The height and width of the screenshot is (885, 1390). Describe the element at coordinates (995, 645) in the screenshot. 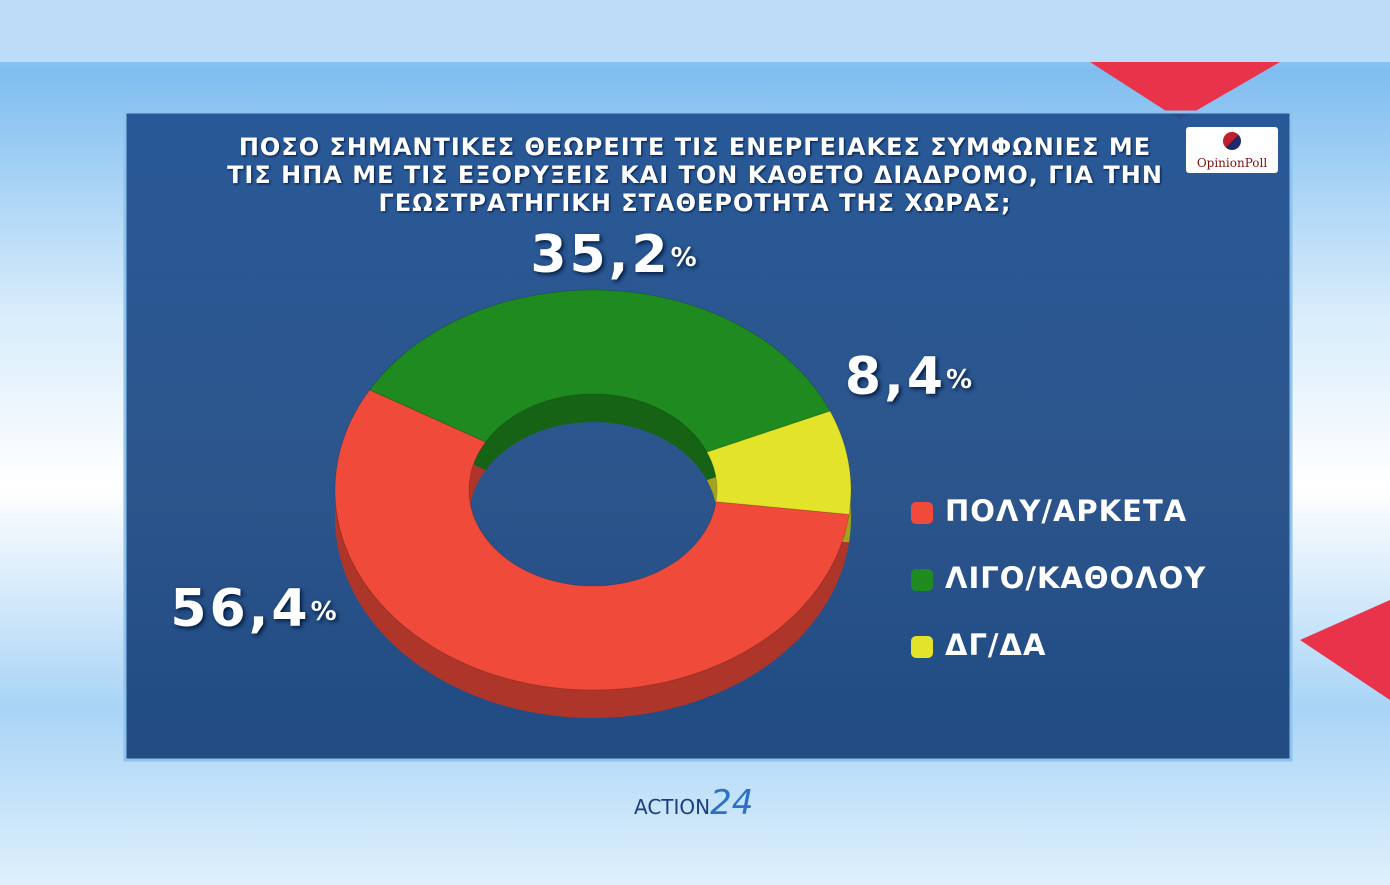

I see `legend-label: ΔΓ/ΔΑ` at that location.